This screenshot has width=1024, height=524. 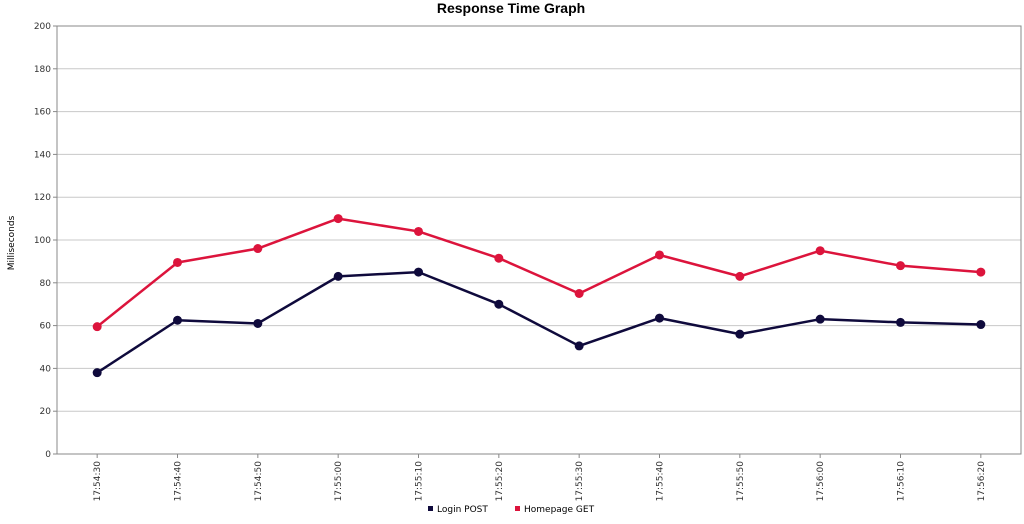 I want to click on x-tick-label: 17:54:30, so click(x=98, y=481).